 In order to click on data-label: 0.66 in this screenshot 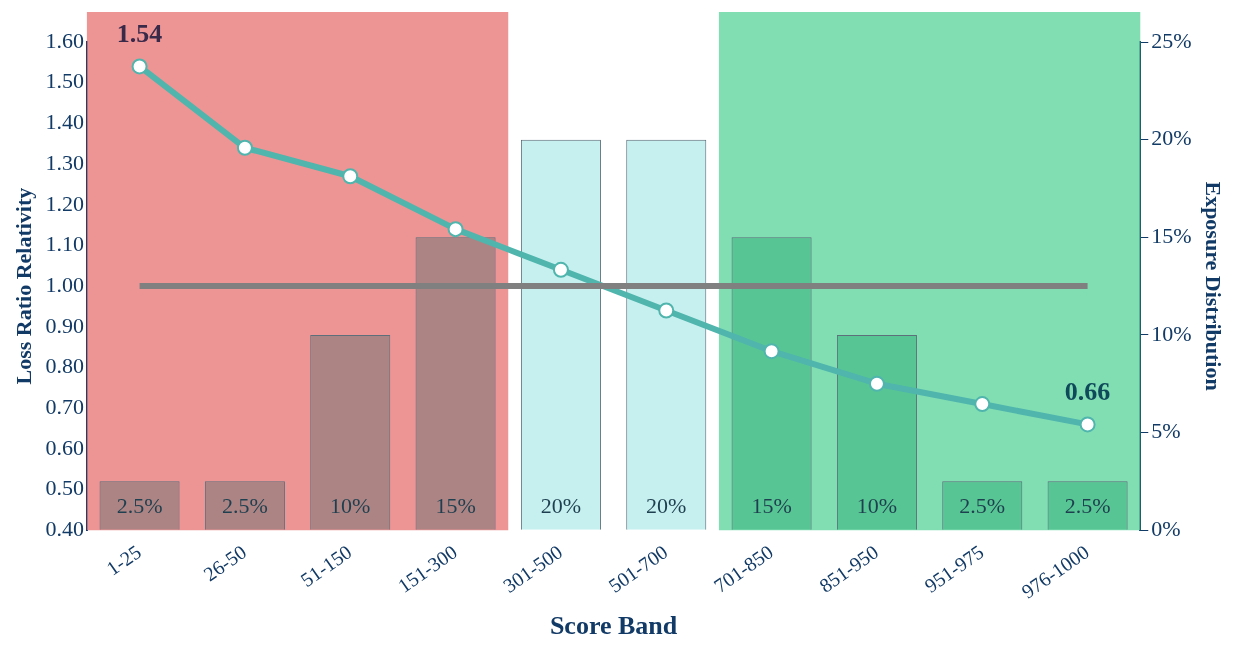, I will do `click(1087, 392)`.